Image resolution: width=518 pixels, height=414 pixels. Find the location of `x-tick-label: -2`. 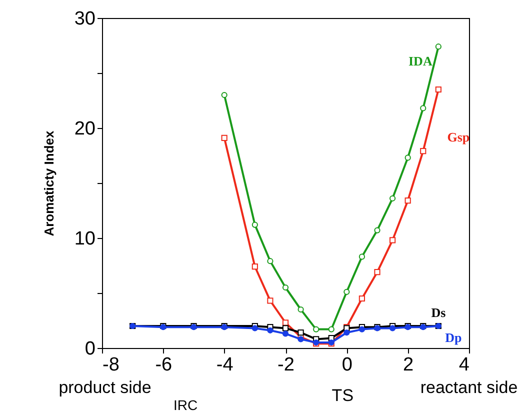

x-tick-label: -2 is located at coordinates (286, 365).